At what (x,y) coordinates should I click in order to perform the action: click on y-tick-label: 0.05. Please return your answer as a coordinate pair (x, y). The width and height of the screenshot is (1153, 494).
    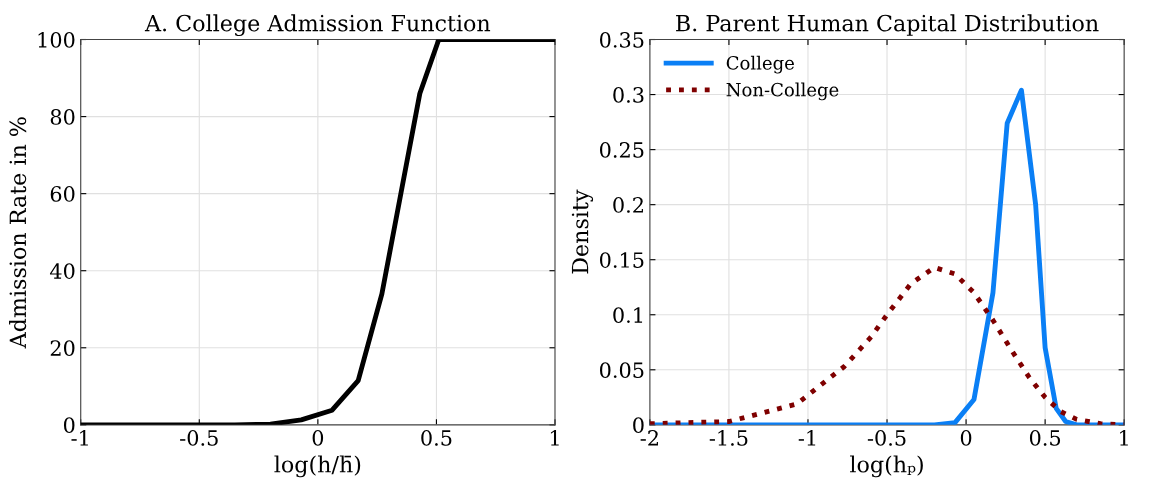
    Looking at the image, I should click on (622, 370).